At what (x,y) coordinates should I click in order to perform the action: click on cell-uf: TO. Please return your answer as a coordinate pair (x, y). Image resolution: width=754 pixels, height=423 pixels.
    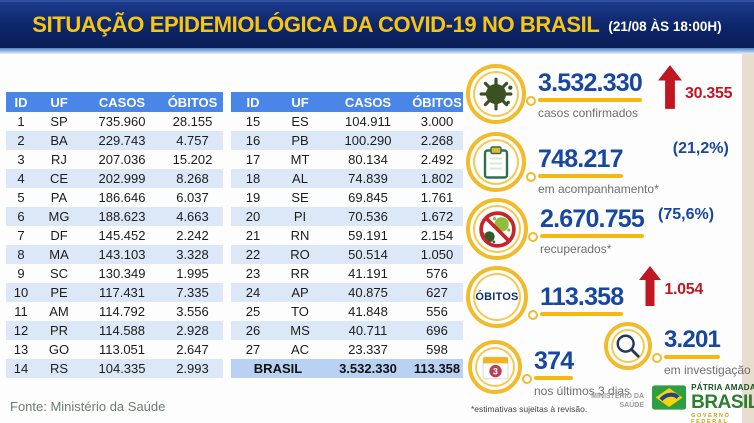
    Looking at the image, I should click on (300, 311).